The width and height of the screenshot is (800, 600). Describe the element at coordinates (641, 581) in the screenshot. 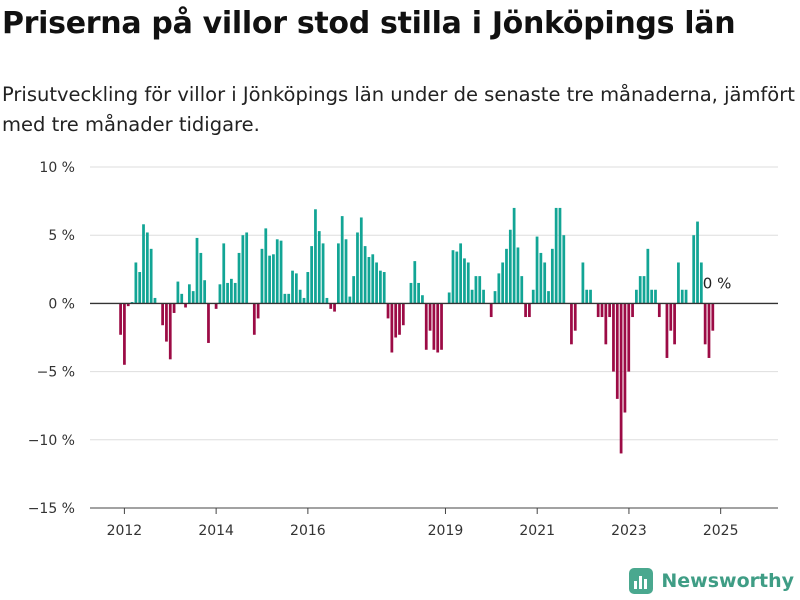

I see `logo-chart-icon` at that location.